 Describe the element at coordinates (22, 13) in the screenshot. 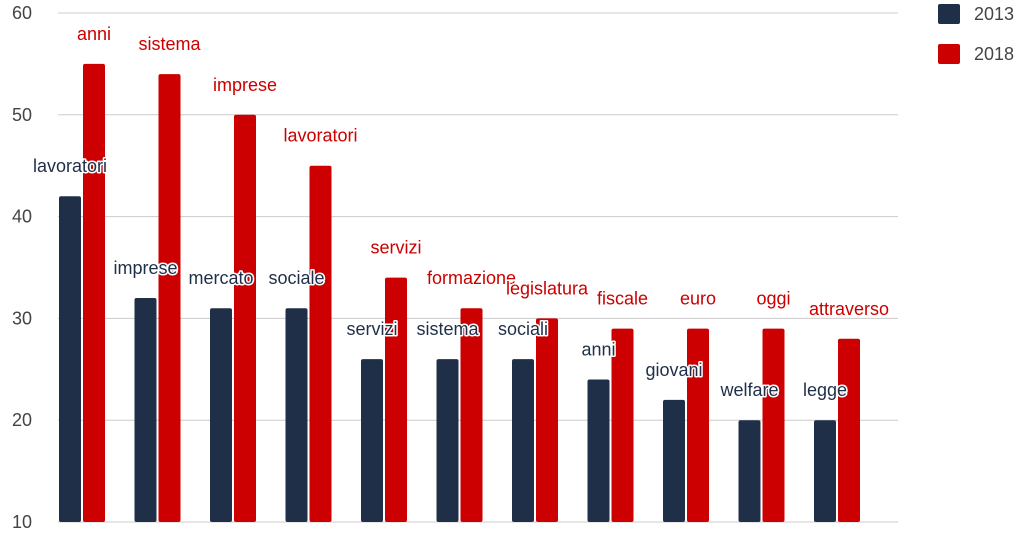

I see `y-tick-label-60: 60` at that location.